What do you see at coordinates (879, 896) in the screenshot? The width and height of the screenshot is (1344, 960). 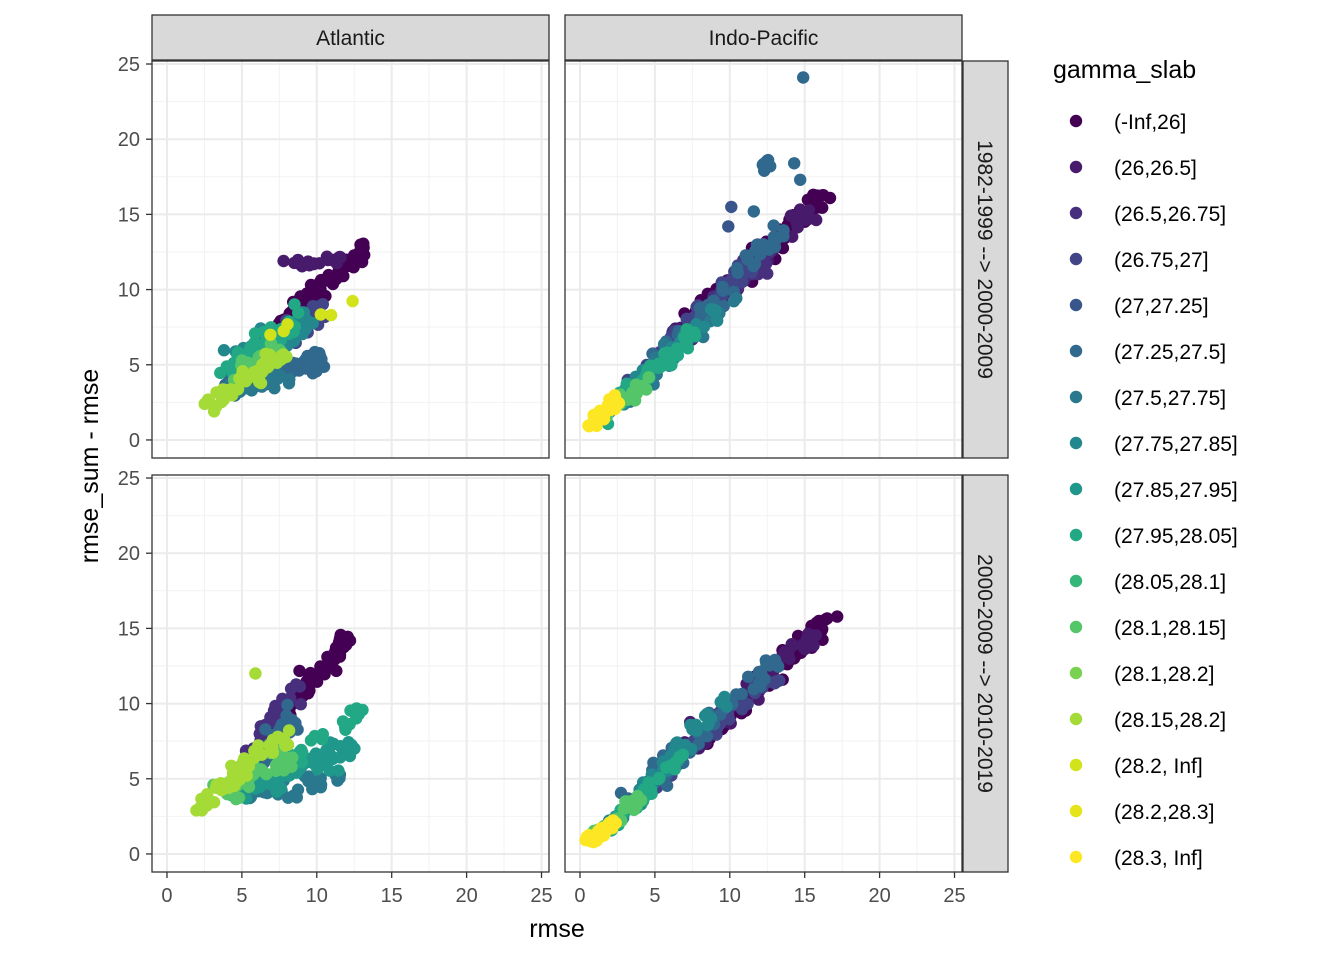 I see `x-tick-label: 20` at bounding box center [879, 896].